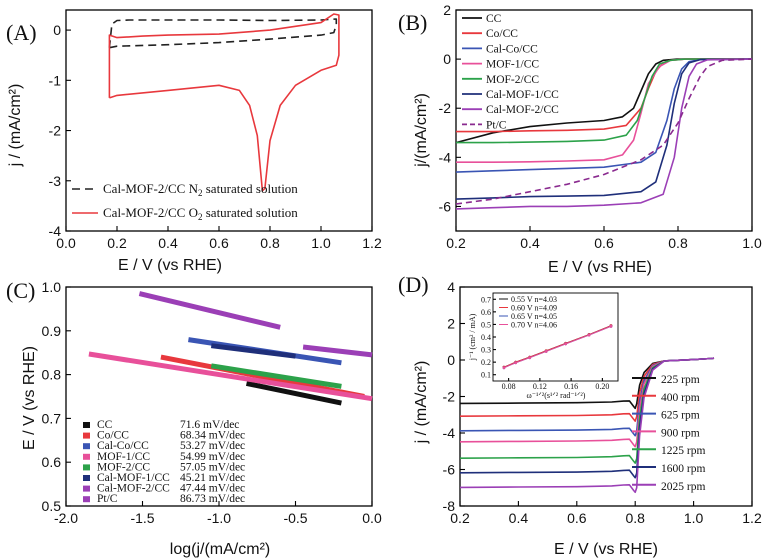 The image size is (777, 559). Describe the element at coordinates (219, 518) in the screenshot. I see `panel-c-xtick-label: -1.0` at that location.